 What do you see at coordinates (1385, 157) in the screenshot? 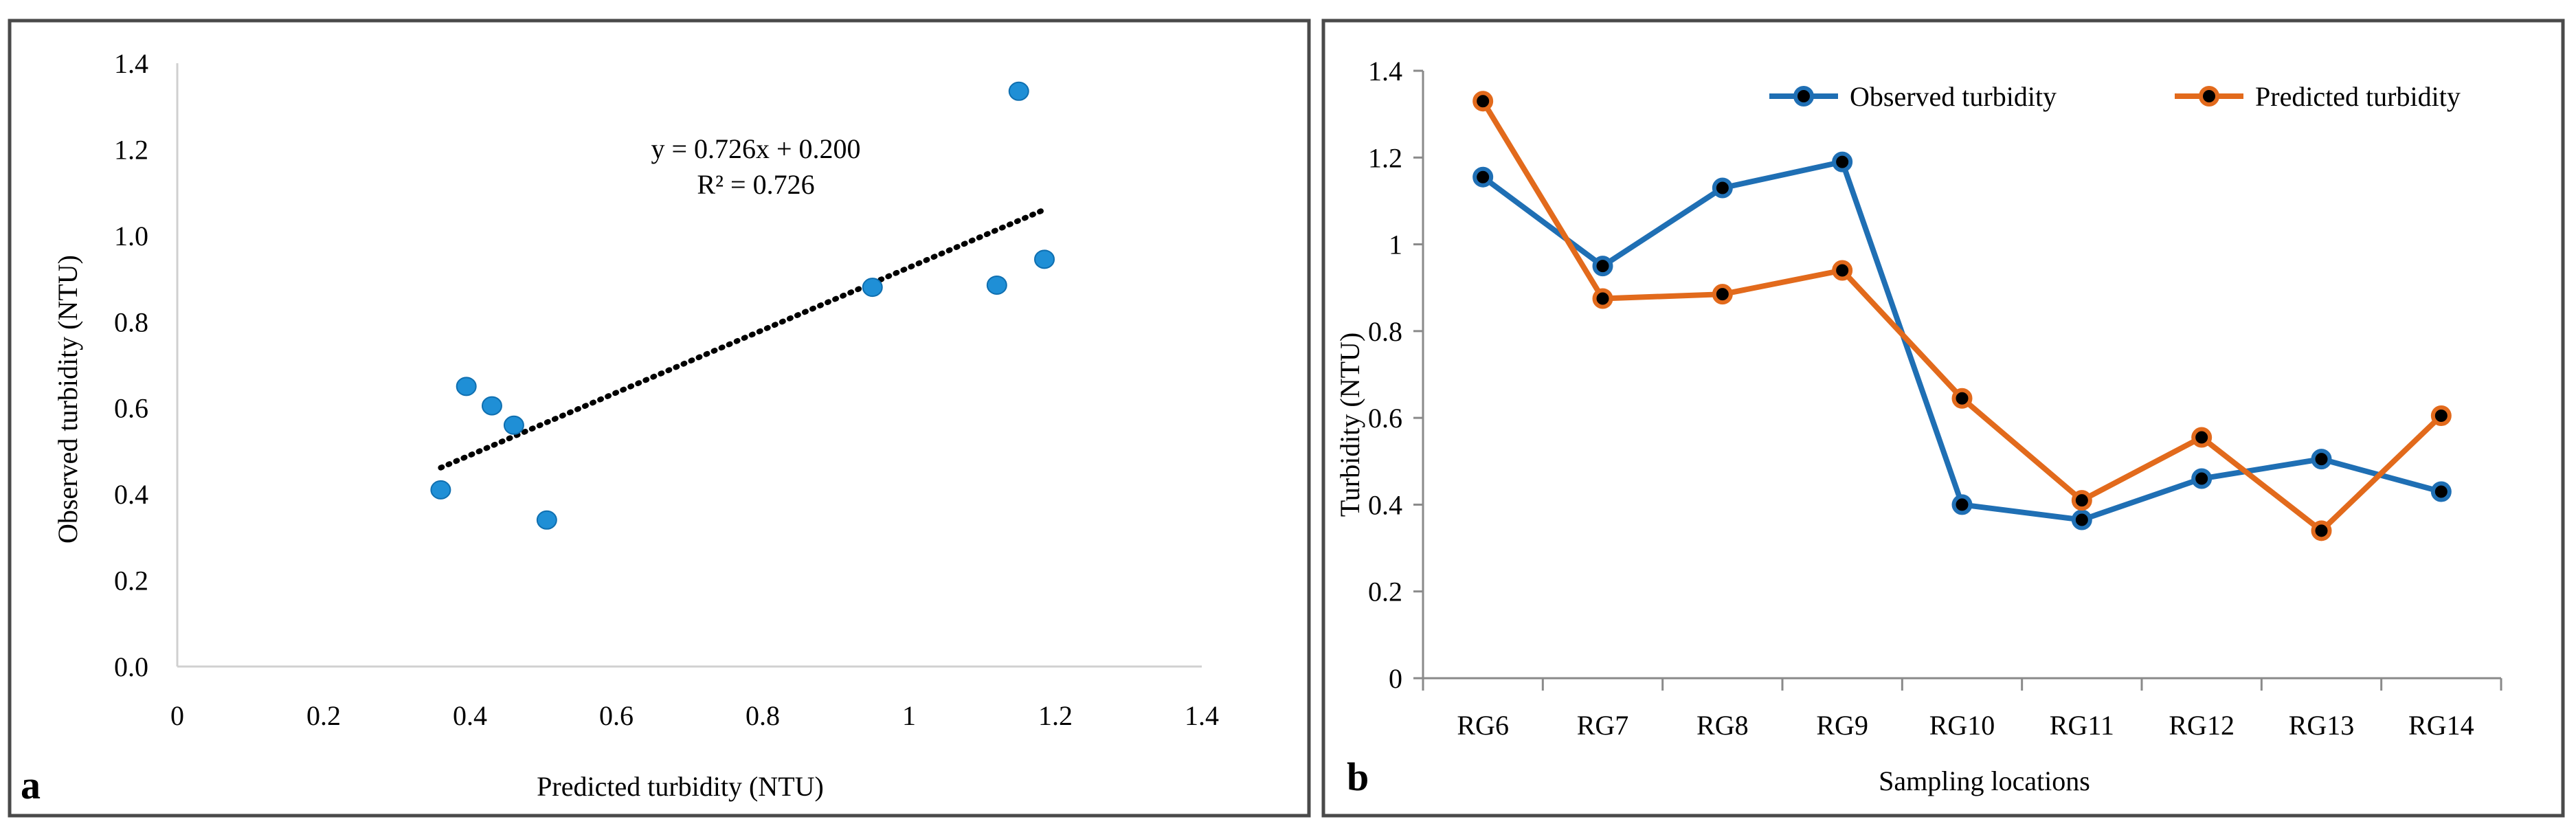
I see `panel-b-y-tick-label: 1.2` at bounding box center [1385, 157].